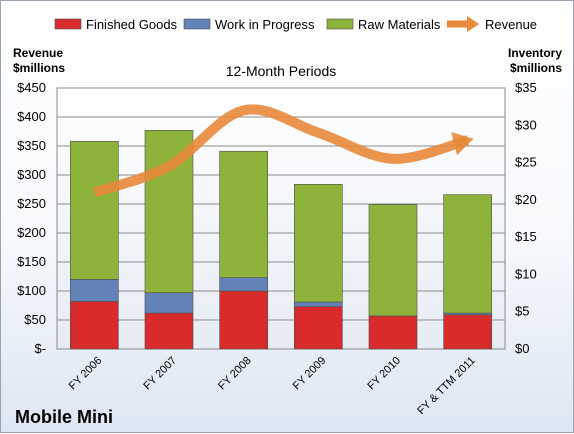  I want to click on left-tick-label: $100, so click(31, 290).